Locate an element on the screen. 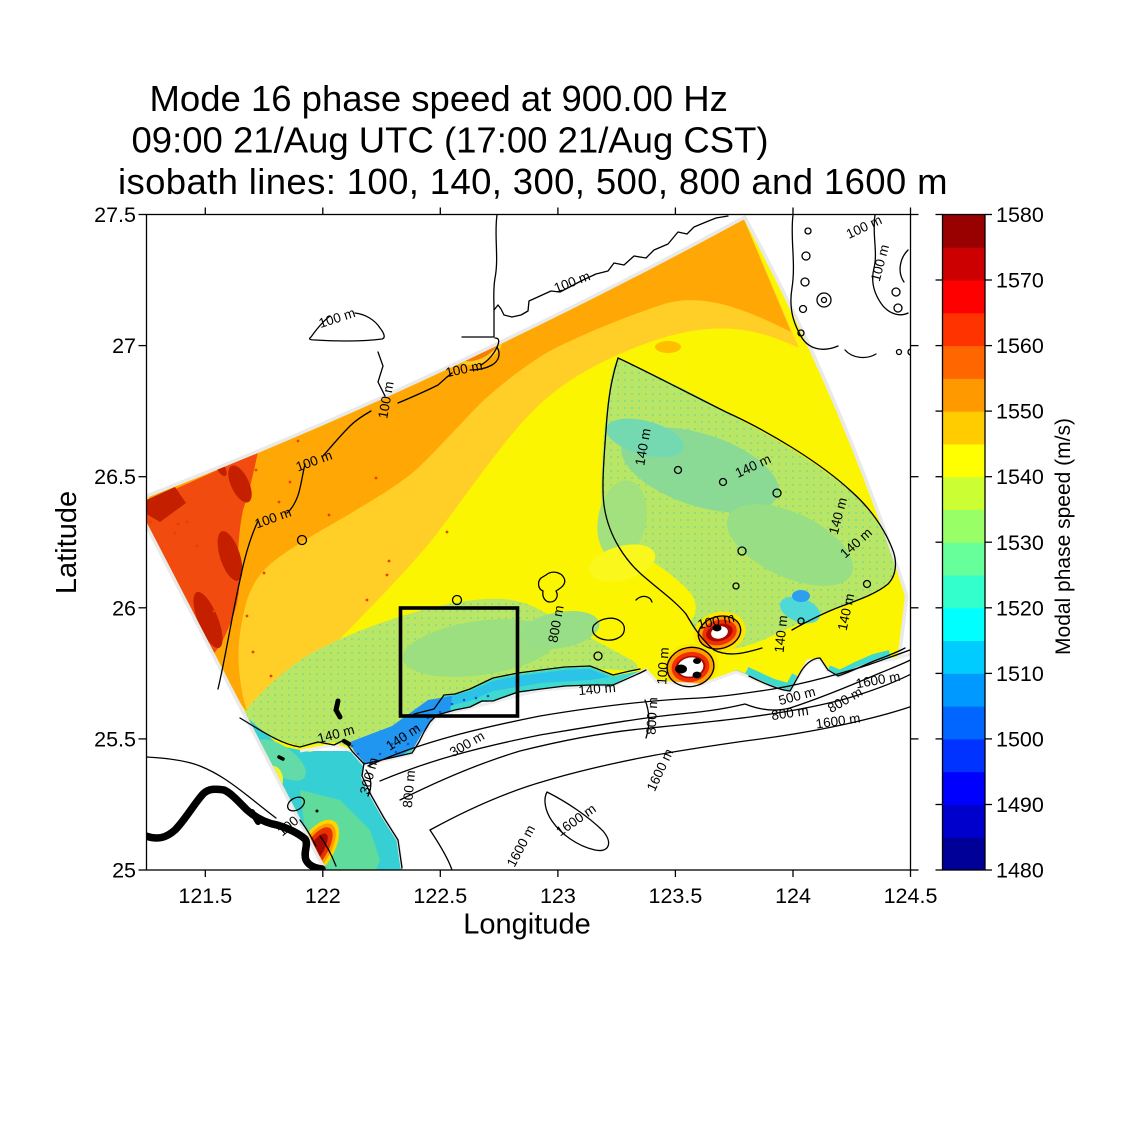 This screenshot has width=1125, height=1130. svg-text: 1560 is located at coordinates (1020, 346).